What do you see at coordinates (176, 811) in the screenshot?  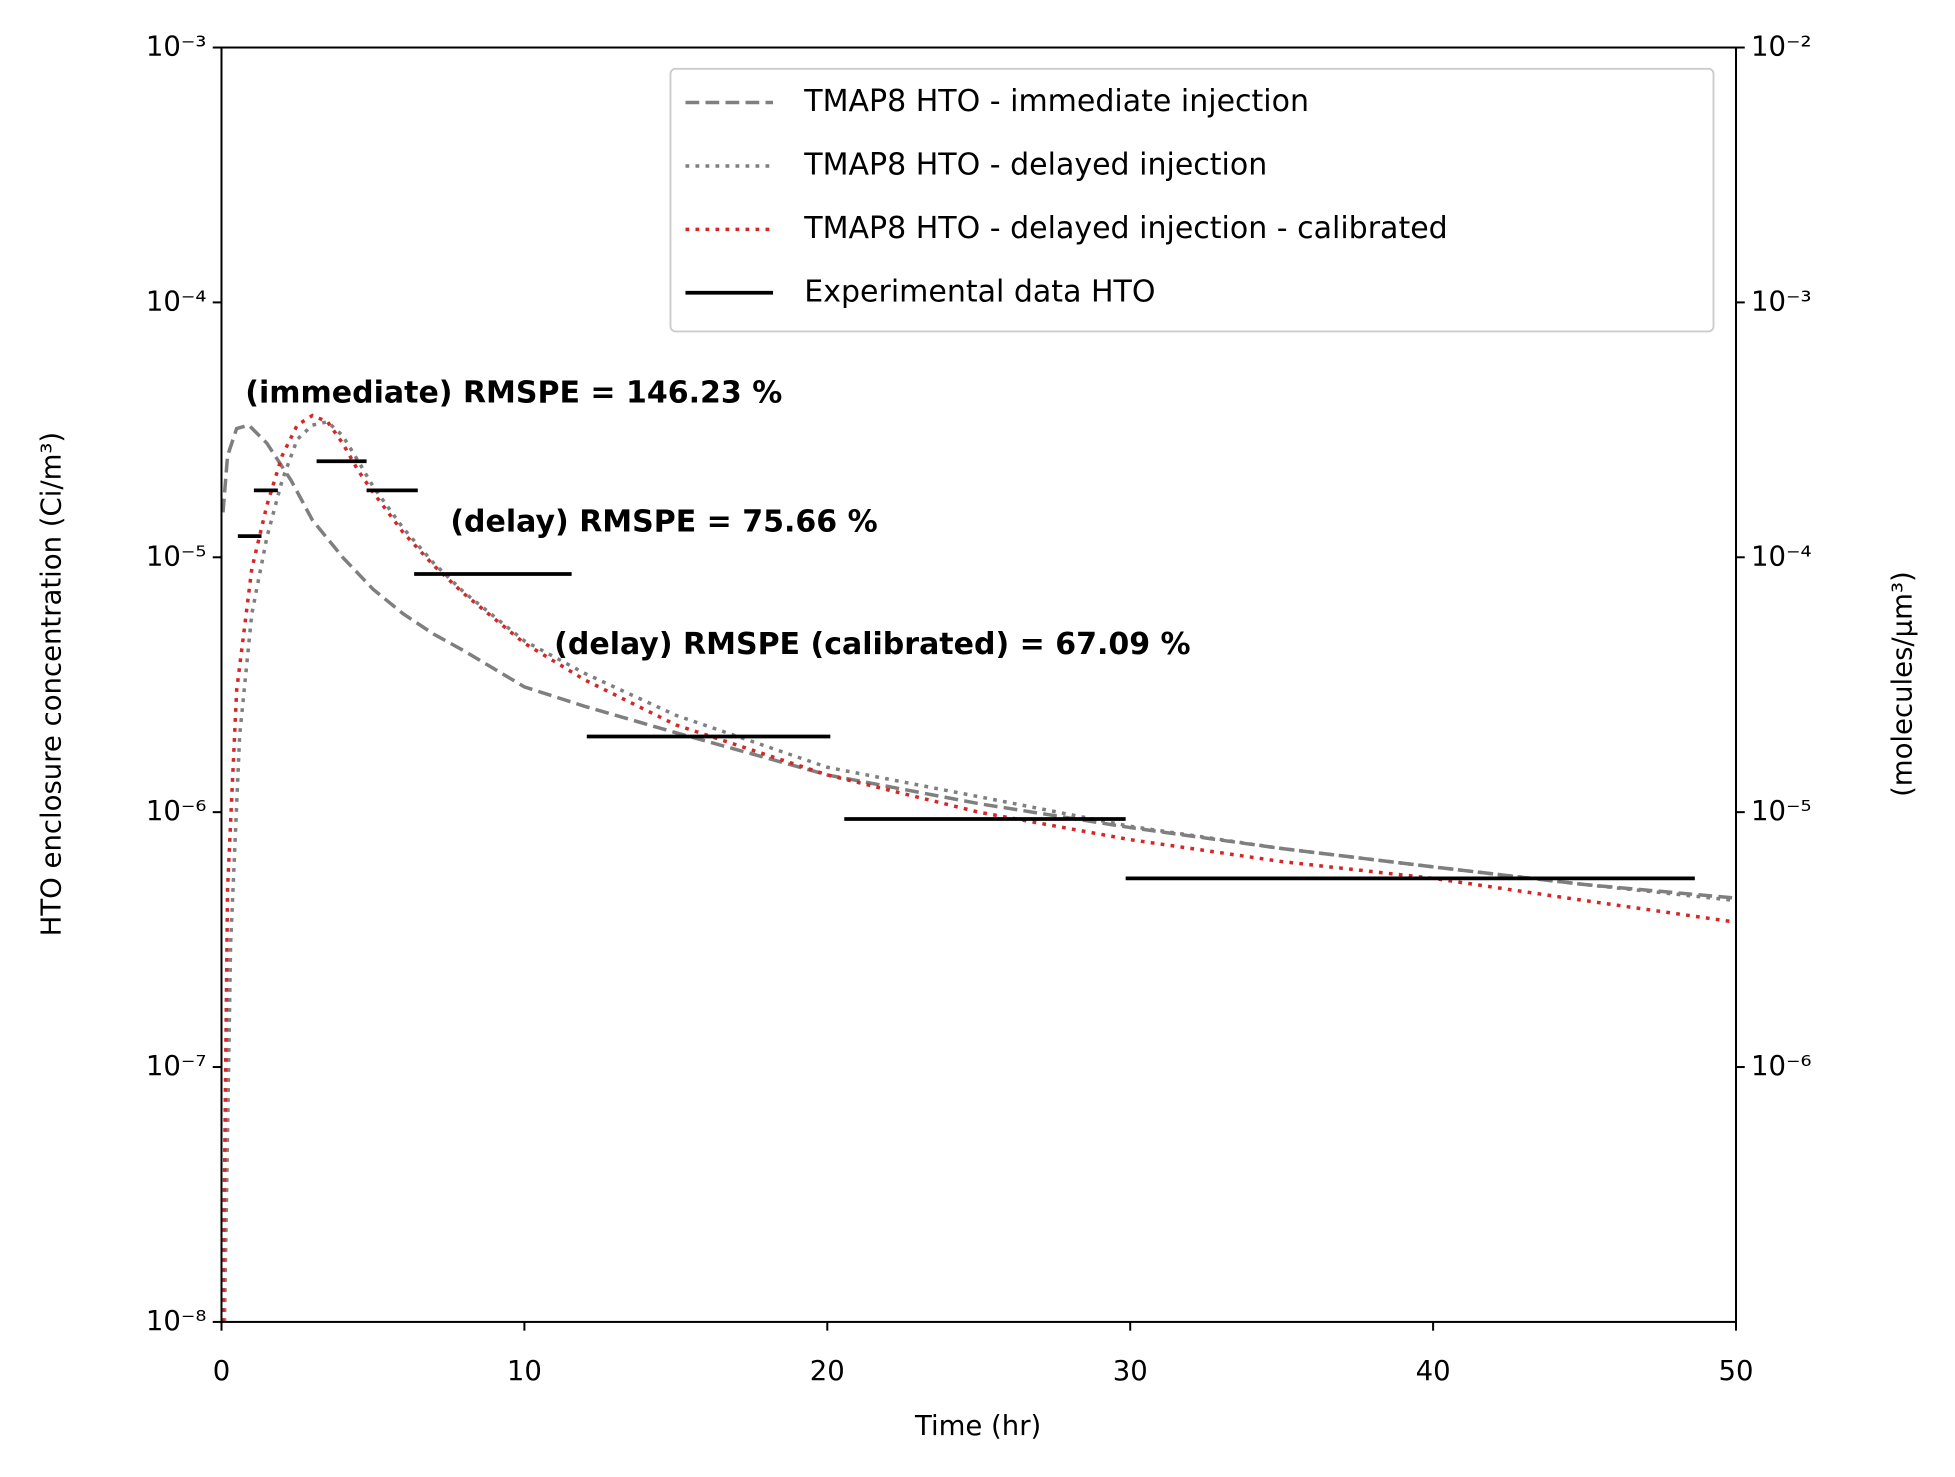 I see `y-tick-label: 10⁻⁶` at bounding box center [176, 811].